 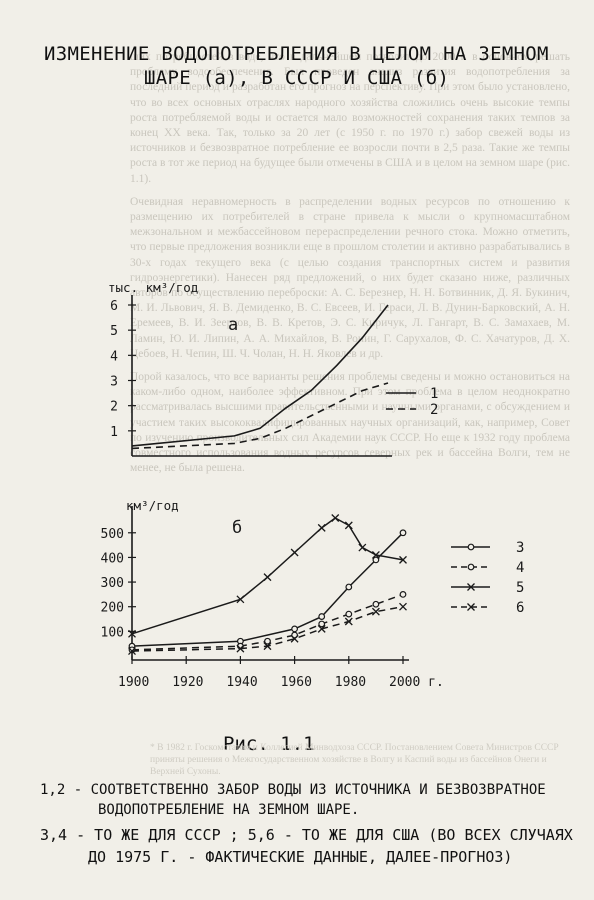 I want to click on chart-a-legend-label-2: 2, so click(x=434, y=410).